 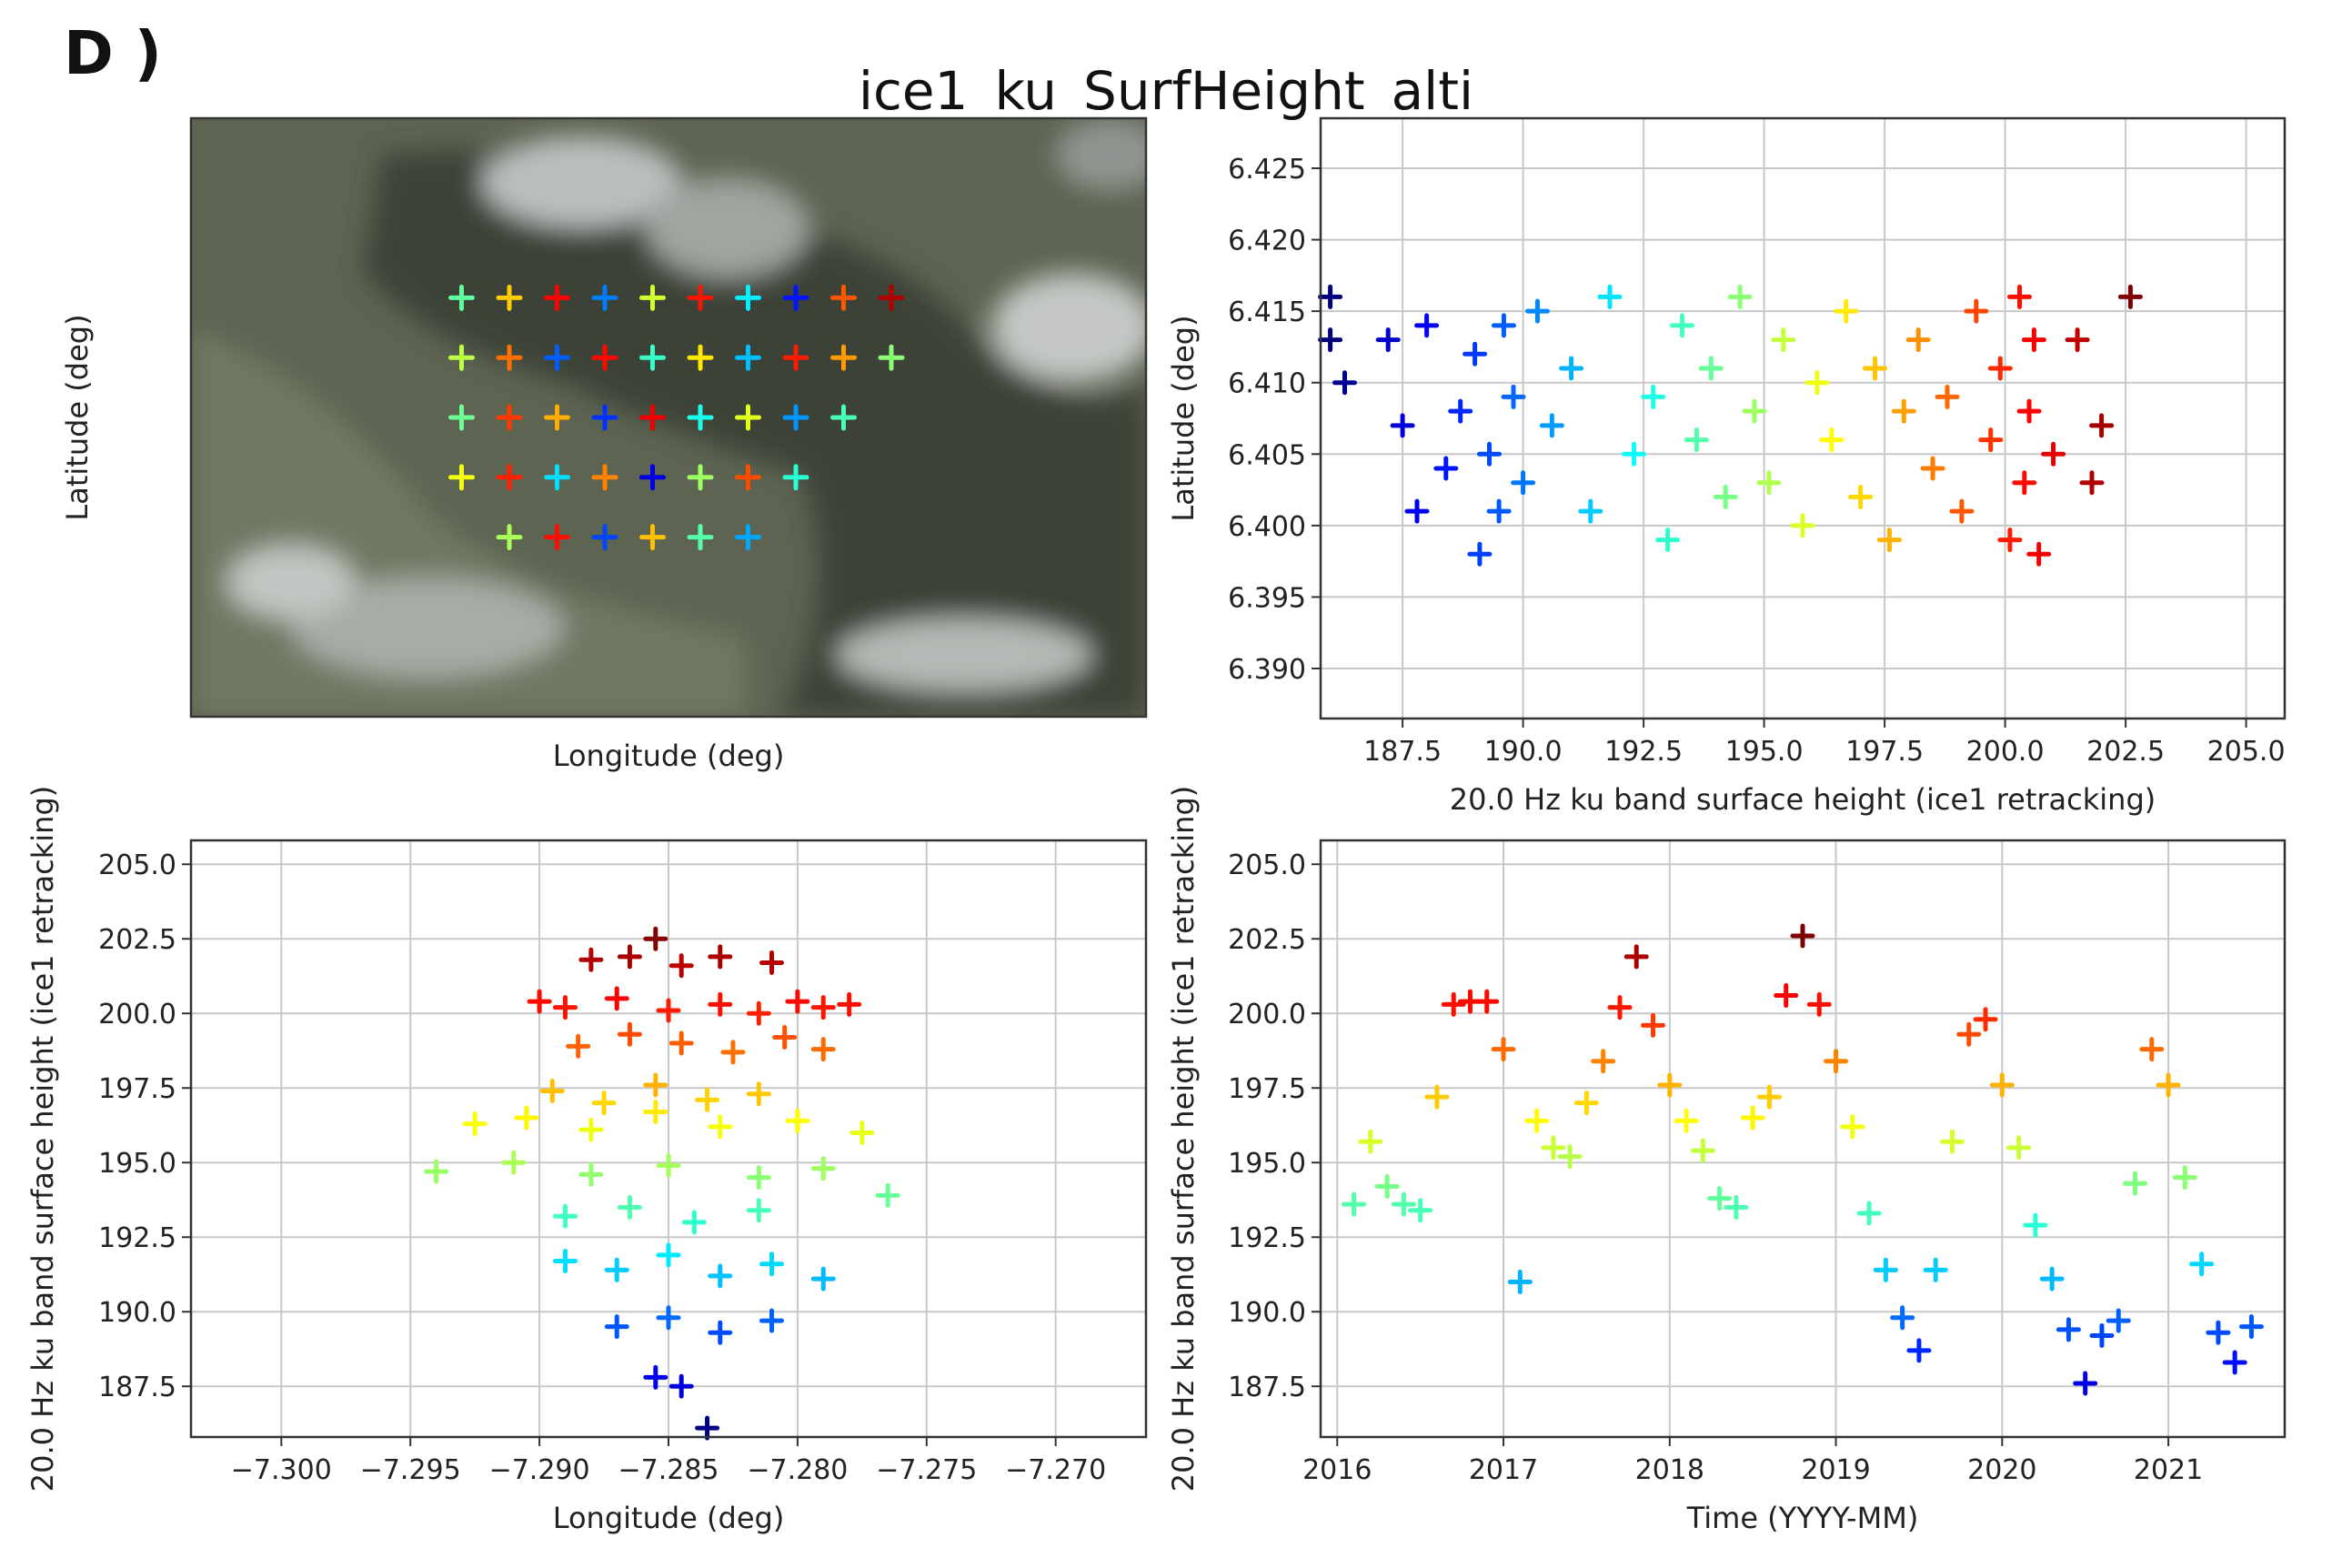 What do you see at coordinates (669, 756) in the screenshot?
I see `map-xlabel: Longitude (deg)` at bounding box center [669, 756].